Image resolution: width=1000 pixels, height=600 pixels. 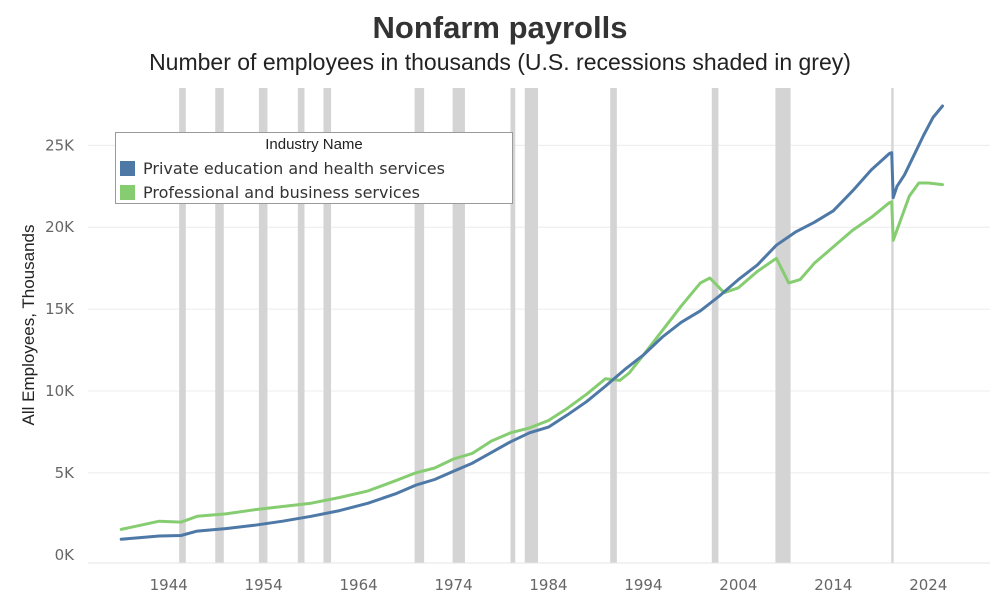 What do you see at coordinates (28, 325) in the screenshot?
I see `y-axis-label: All Employees, Thousands` at bounding box center [28, 325].